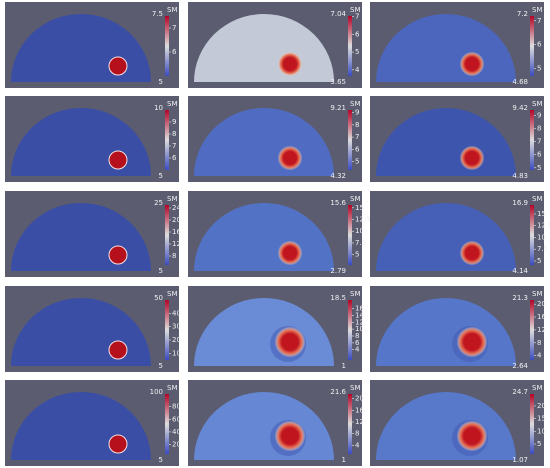 This screenshot has height=468, width=550. I want to click on colorbar-max: 16.9, so click(520, 203).